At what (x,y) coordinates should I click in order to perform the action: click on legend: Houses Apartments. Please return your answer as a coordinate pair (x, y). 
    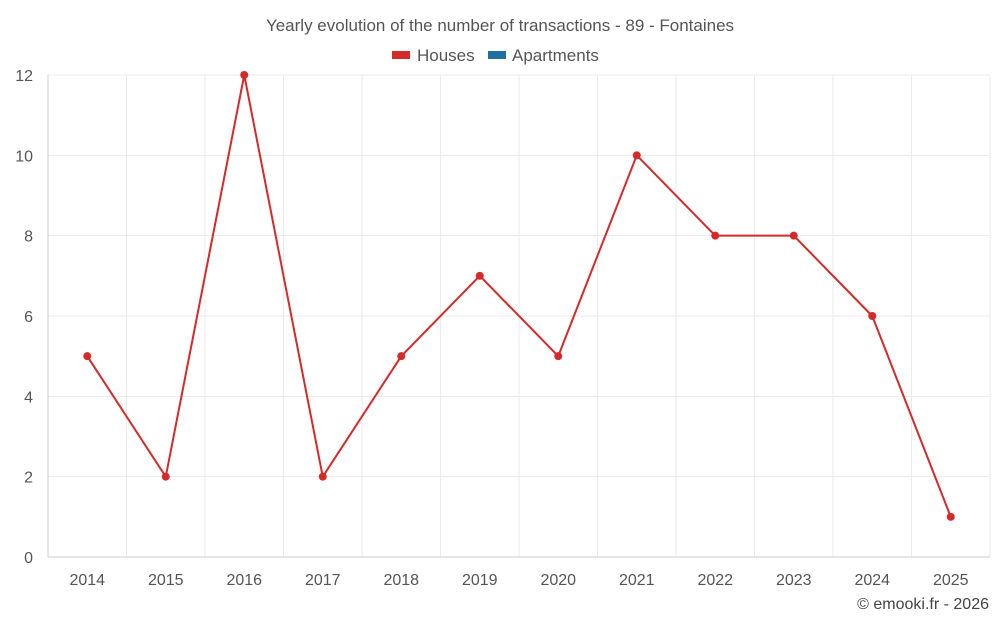
    Looking at the image, I should click on (495, 55).